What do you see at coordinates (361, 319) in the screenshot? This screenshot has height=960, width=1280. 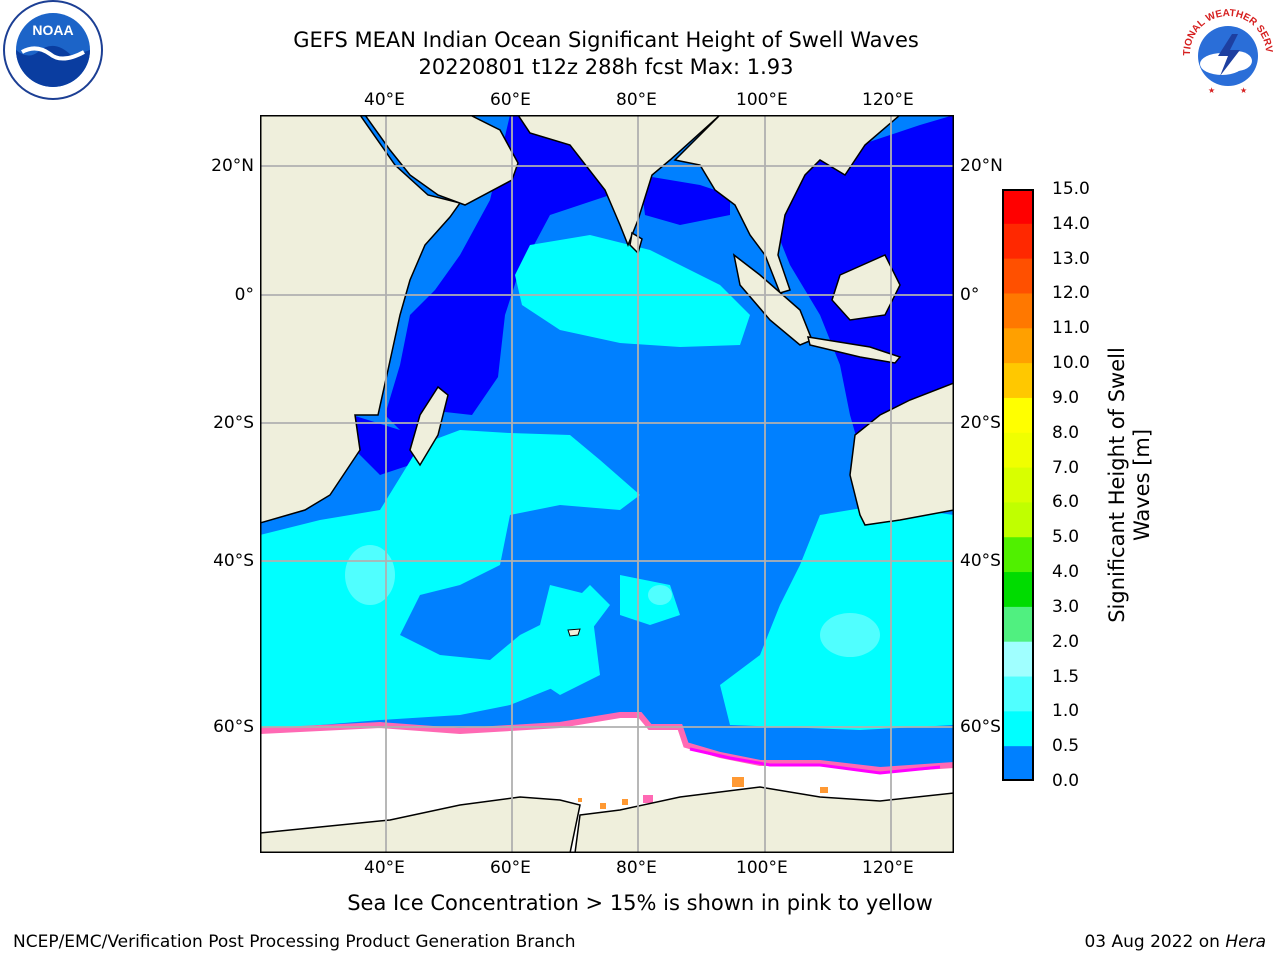 I see `land-africa` at bounding box center [361, 319].